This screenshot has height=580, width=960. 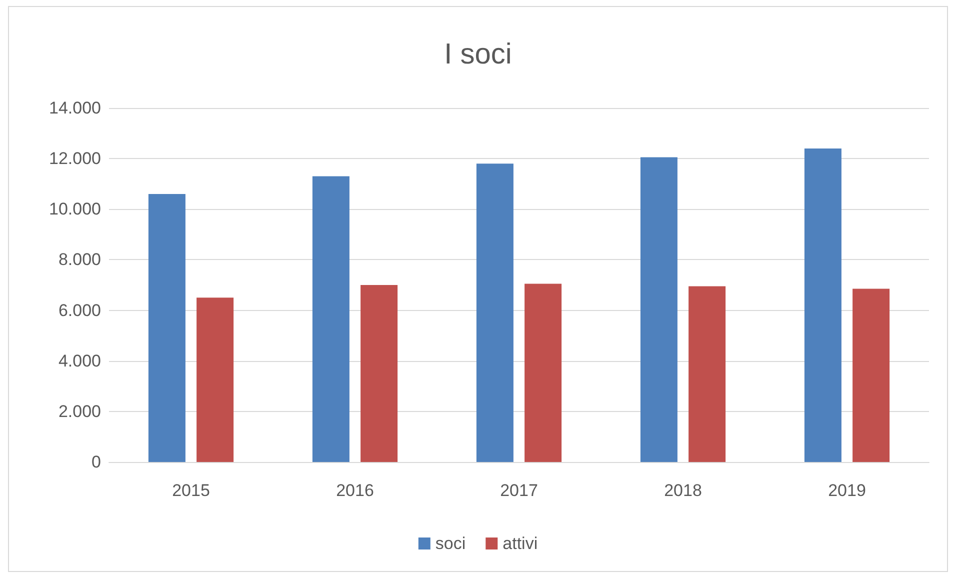 What do you see at coordinates (96, 462) in the screenshot?
I see `y-tick-label: 0` at bounding box center [96, 462].